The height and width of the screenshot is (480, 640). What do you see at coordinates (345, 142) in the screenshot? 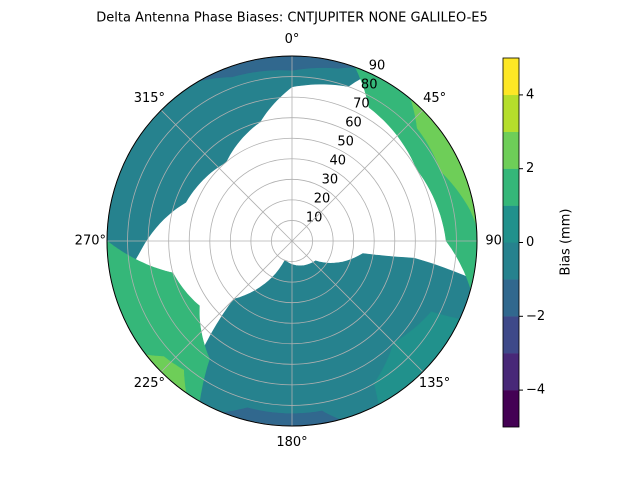
I see `r-tick-label: 50` at bounding box center [345, 142].